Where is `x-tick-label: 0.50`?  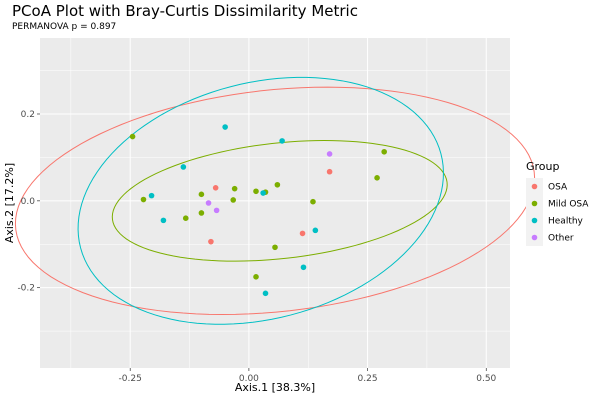
x-tick-label: 0.50 is located at coordinates (486, 379).